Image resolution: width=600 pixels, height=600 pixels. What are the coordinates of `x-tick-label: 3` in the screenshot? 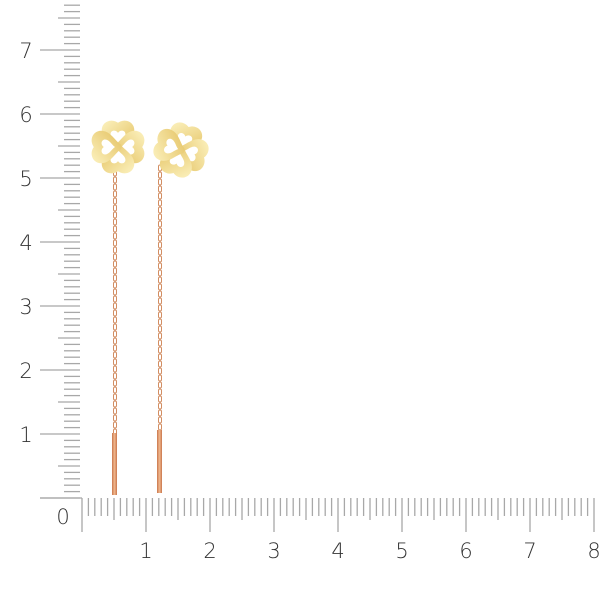 It's located at (273, 551).